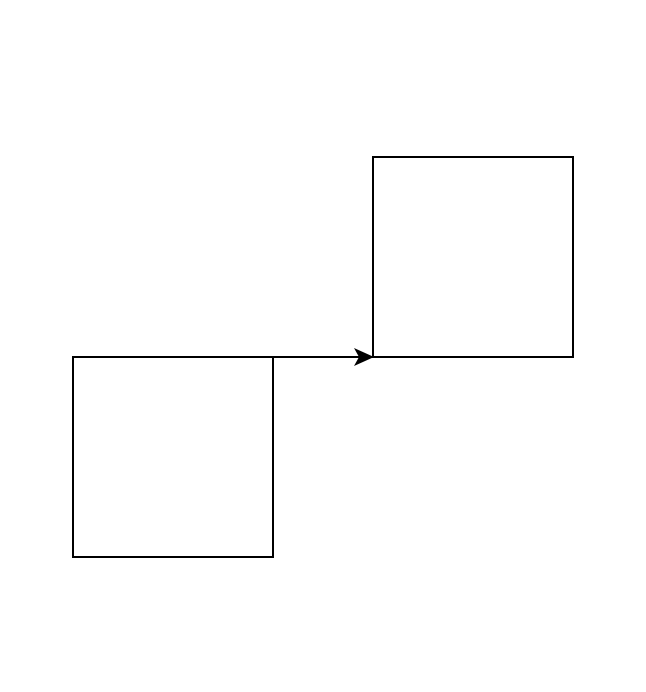 The width and height of the screenshot is (646, 692). Describe the element at coordinates (473, 257) in the screenshot. I see `node-box-b` at that location.